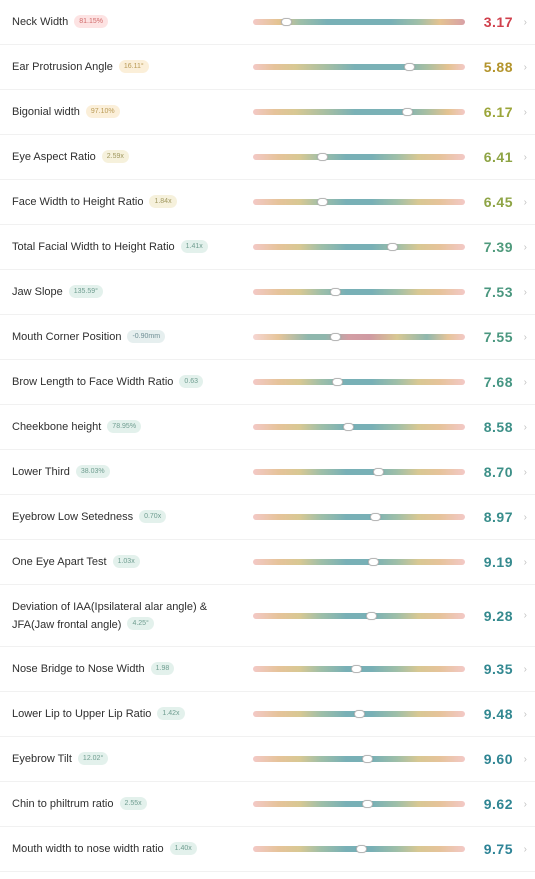  What do you see at coordinates (267, 112) in the screenshot?
I see `metric-row: Bigonial width 97.10% 6.17 ›` at bounding box center [267, 112].